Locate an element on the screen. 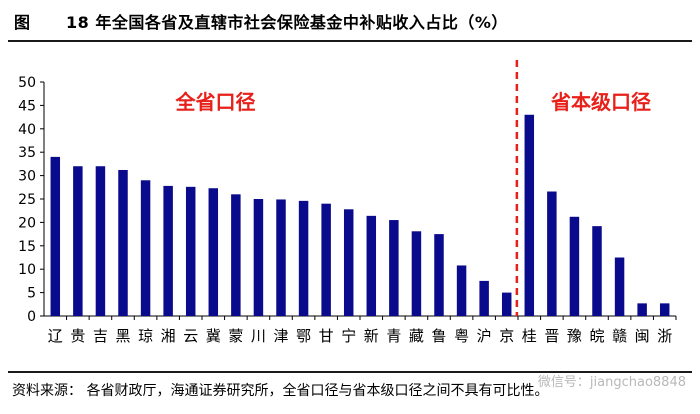 Image resolution: width=700 pixels, height=414 pixels. y-tick-label: 25 is located at coordinates (27, 200).